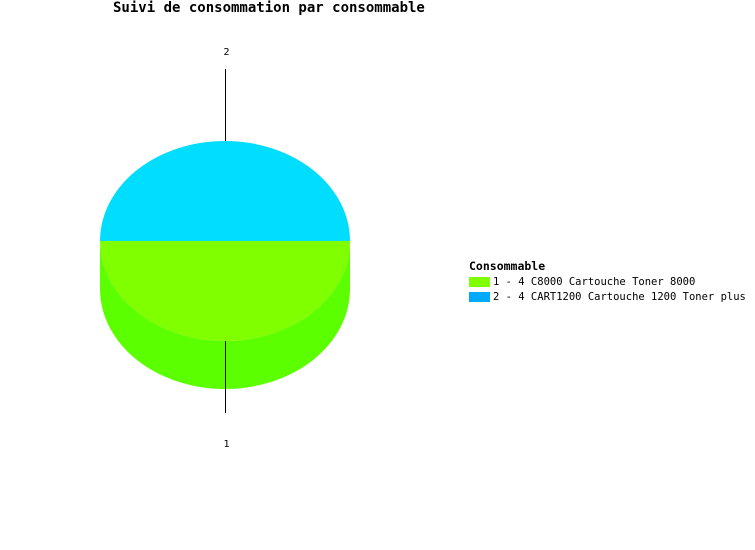 The width and height of the screenshot is (755, 550). Describe the element at coordinates (507, 266) in the screenshot. I see `legend-title: Consommable` at that location.